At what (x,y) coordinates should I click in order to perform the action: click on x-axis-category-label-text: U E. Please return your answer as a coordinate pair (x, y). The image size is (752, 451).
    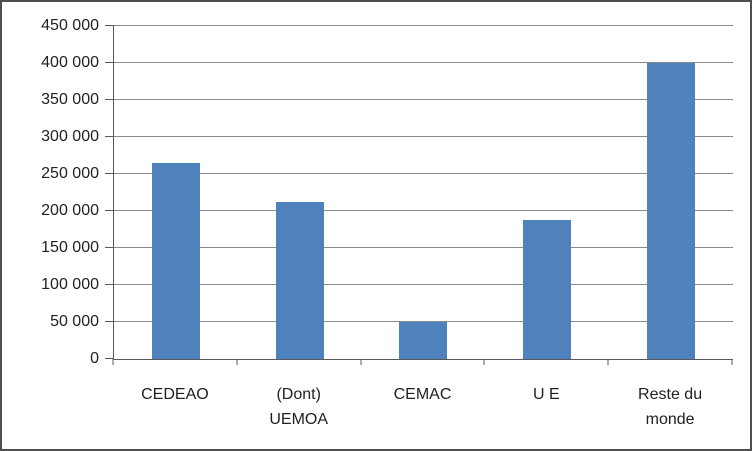
    Looking at the image, I should click on (546, 394).